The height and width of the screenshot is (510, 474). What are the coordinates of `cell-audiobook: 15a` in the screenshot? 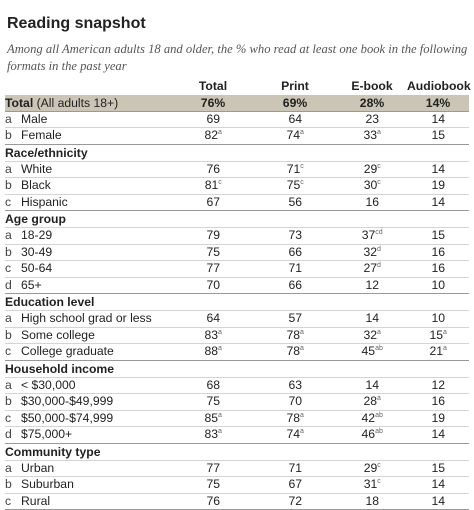 It's located at (438, 335).